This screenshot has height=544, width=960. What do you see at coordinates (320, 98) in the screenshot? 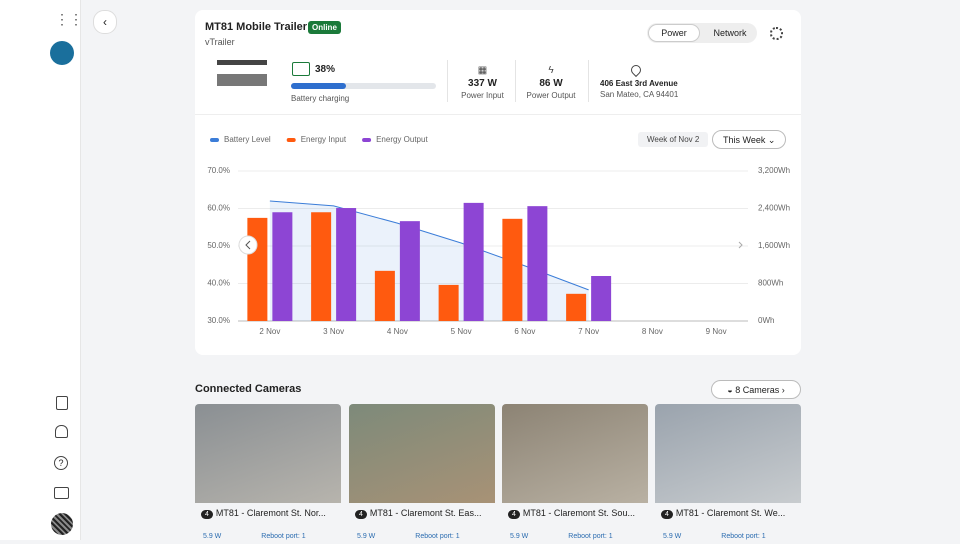
I see `battery-label: Battery charging` at bounding box center [320, 98].